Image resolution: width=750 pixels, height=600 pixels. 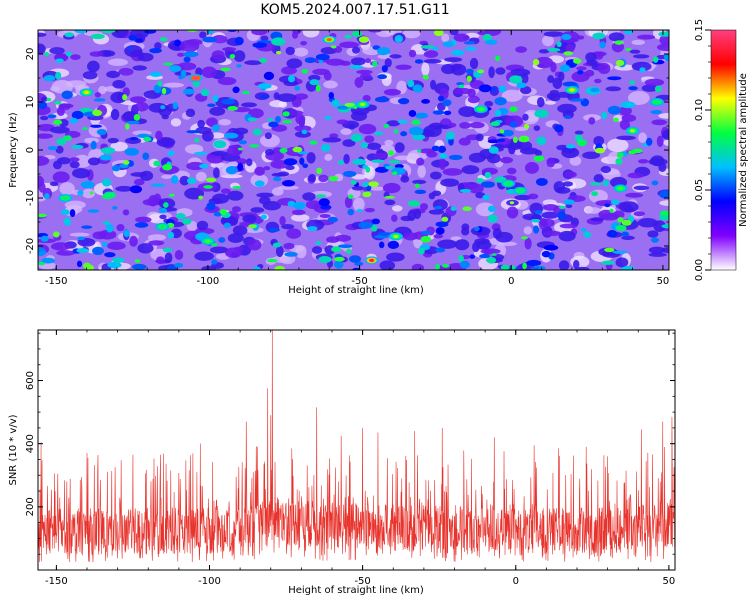 I want to click on y-tick-label: 10, so click(x=30, y=102).